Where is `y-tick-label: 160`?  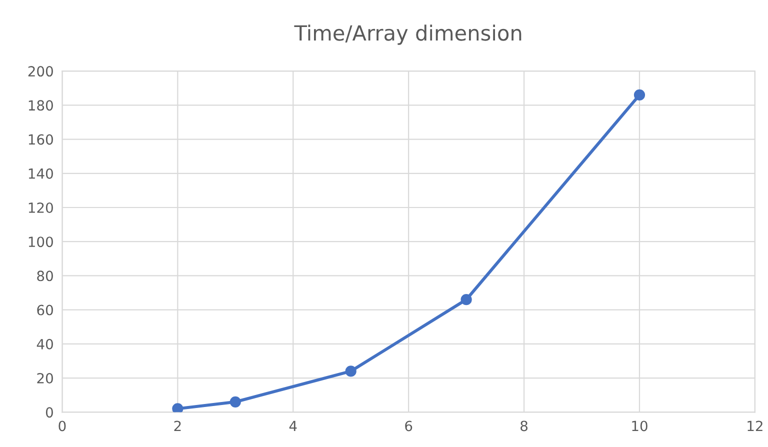 y-tick-label: 160 is located at coordinates (40, 139).